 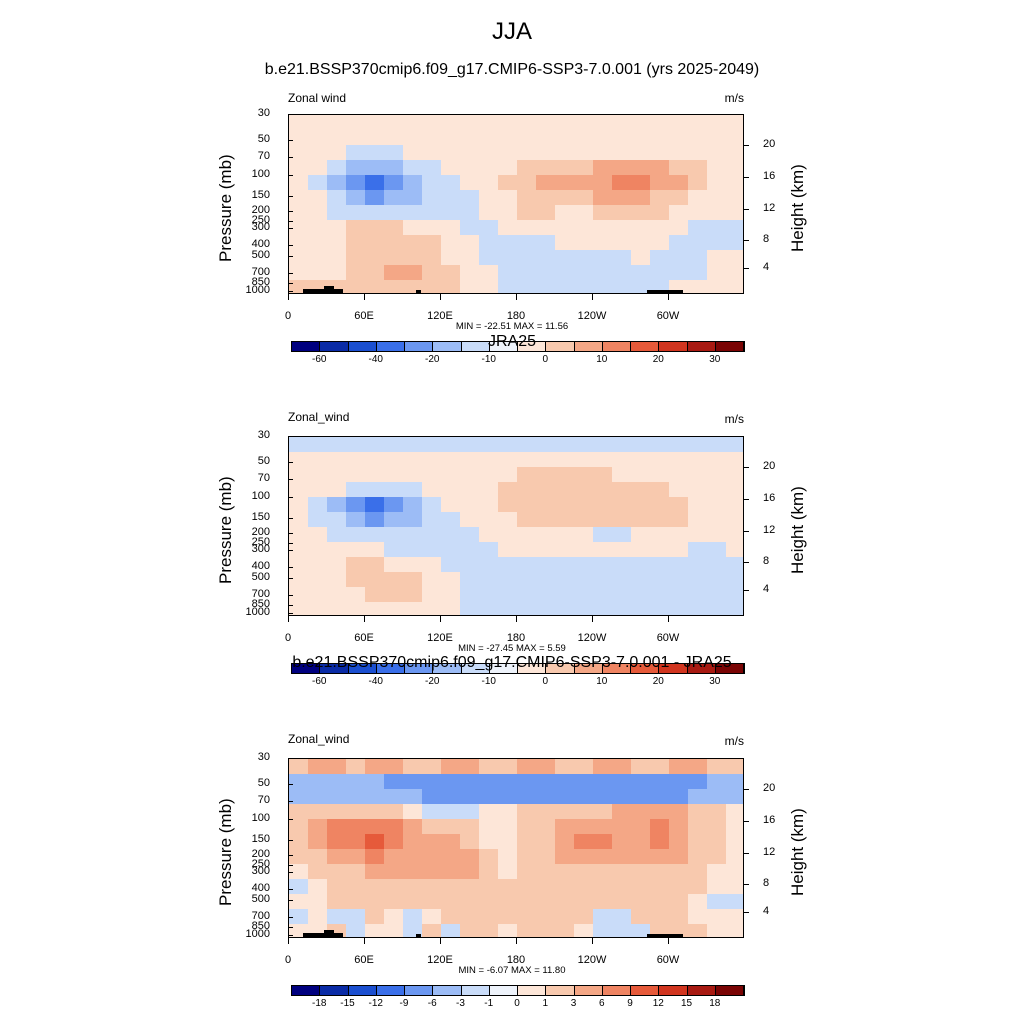 I want to click on y-tick-label: 150, so click(x=260, y=195).